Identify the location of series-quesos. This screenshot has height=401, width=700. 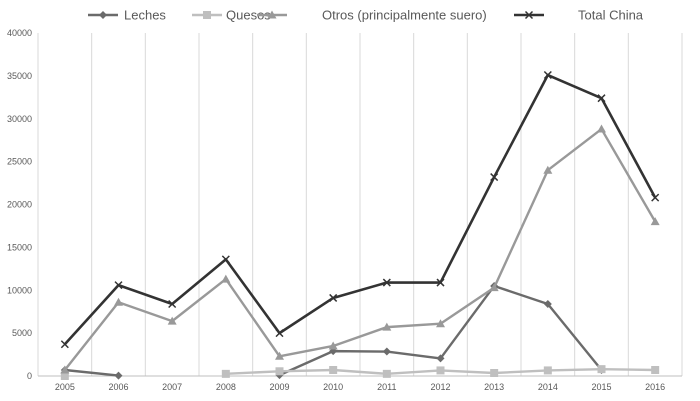
(360, 372).